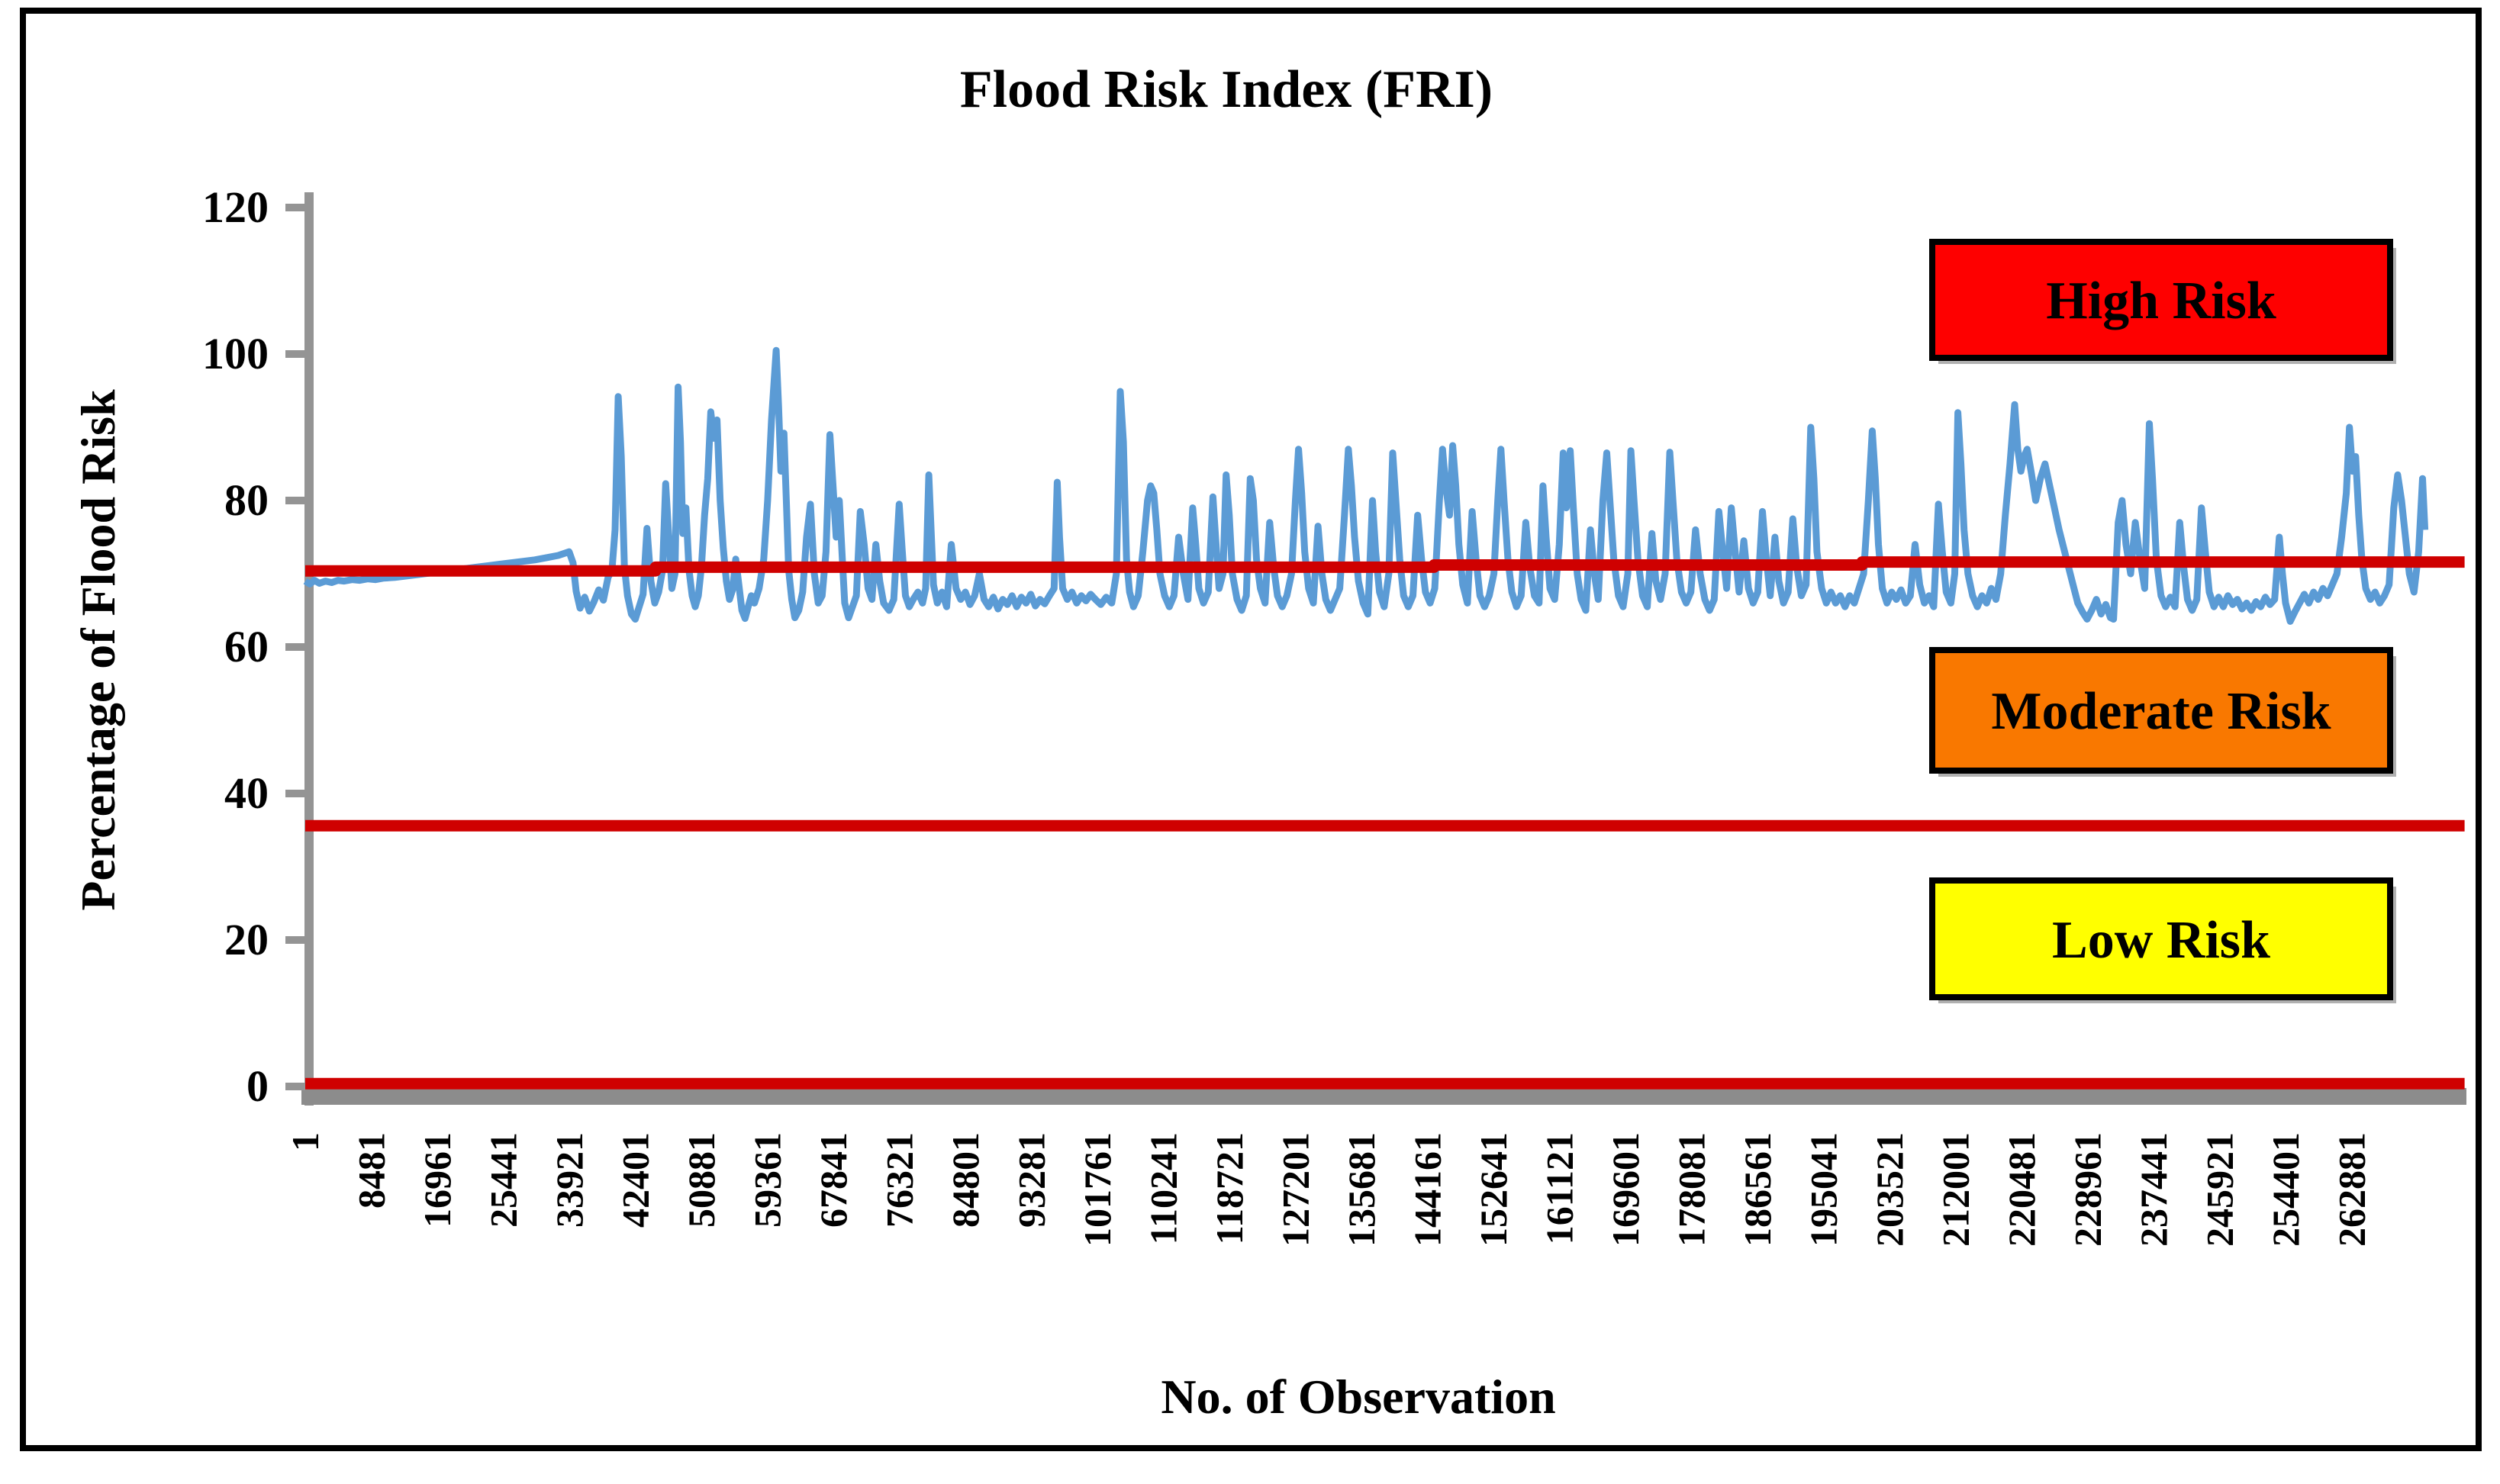 The image size is (2500, 1484). I want to click on y-axis-title: Percentage of Flood Risk, so click(98, 650).